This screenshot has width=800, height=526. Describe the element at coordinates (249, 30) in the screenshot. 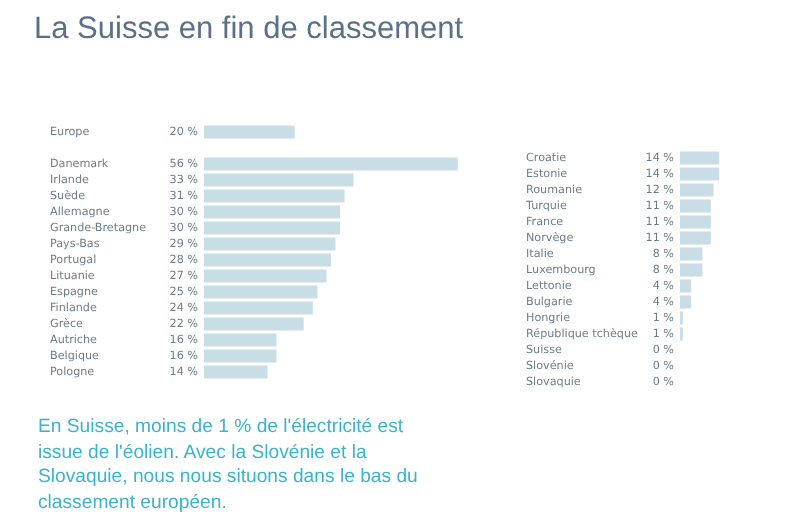

I see `chart-title: La Suisse en fin de classement` at that location.